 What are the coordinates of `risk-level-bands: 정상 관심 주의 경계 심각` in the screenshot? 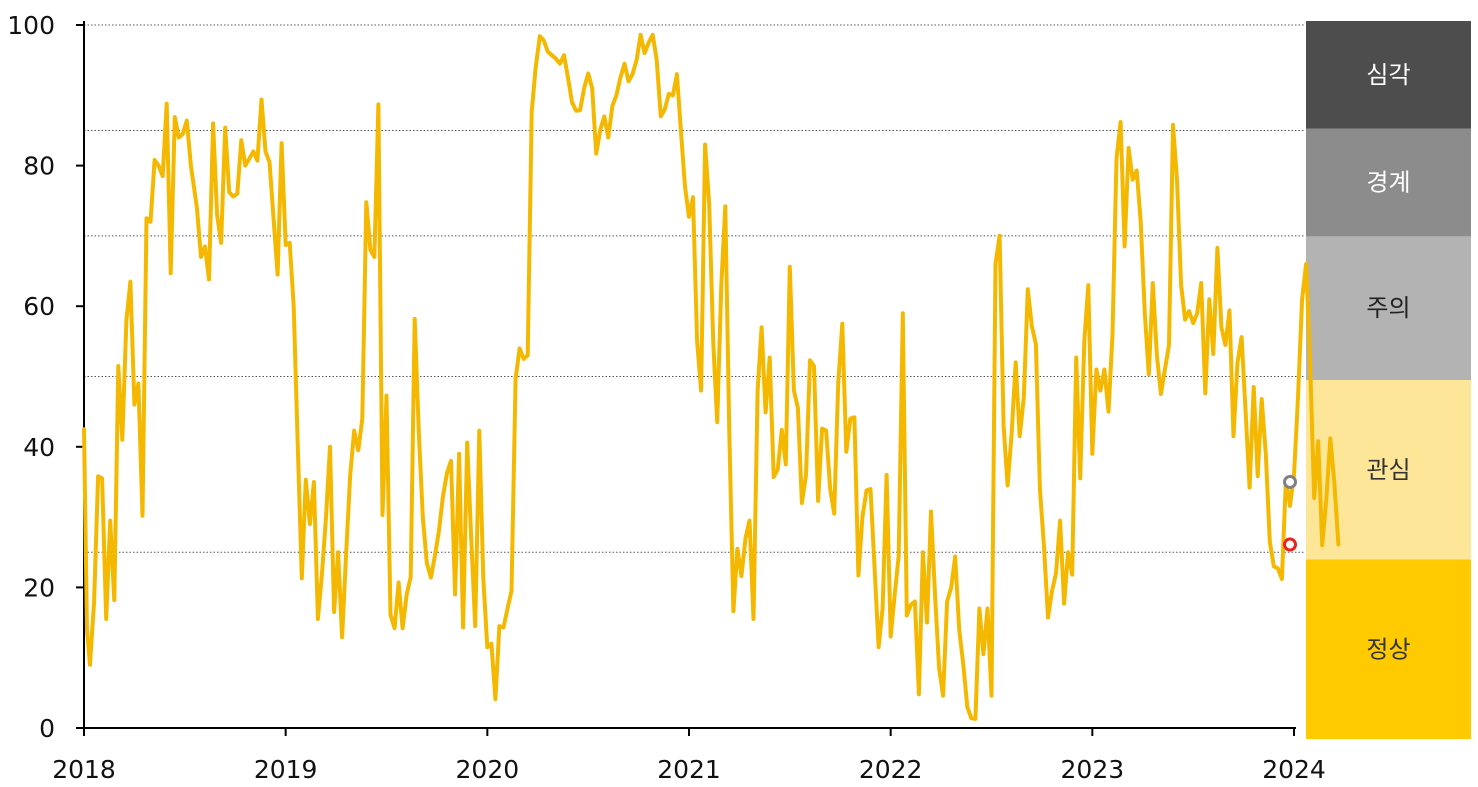 It's located at (1388, 380).